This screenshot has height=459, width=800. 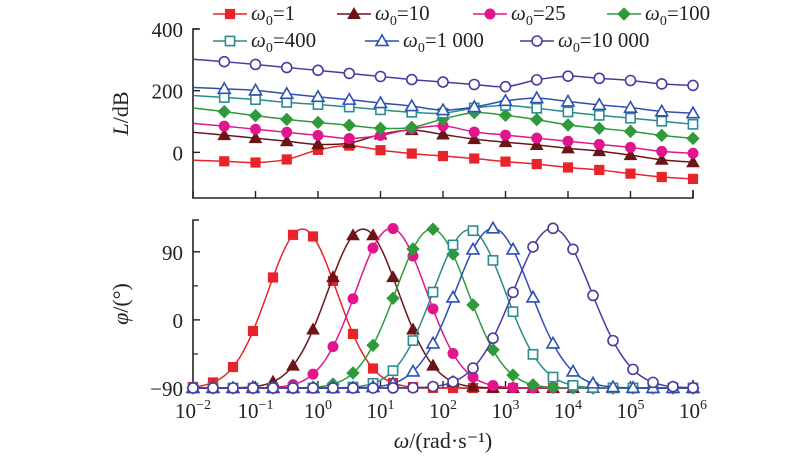 What do you see at coordinates (193, 410) in the screenshot?
I see `x-tick-label: 10⁻²` at bounding box center [193, 410].